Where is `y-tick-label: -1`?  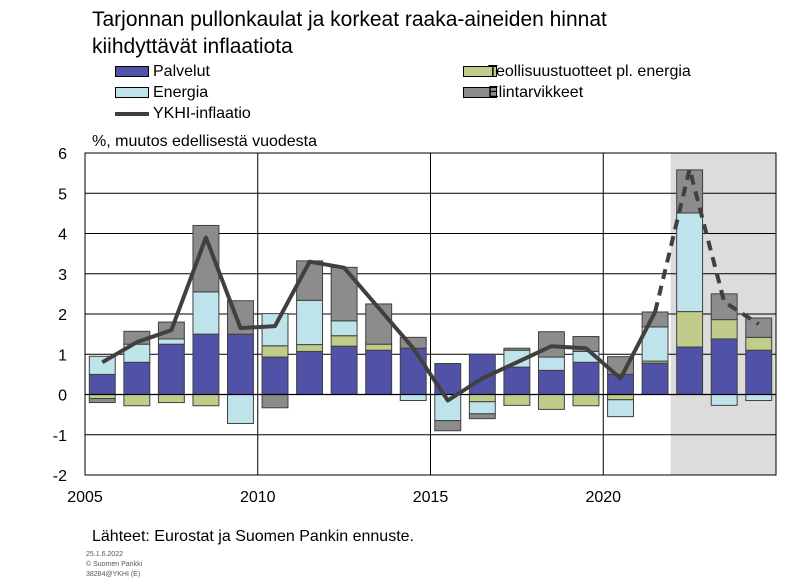 y-tick-label: -1 is located at coordinates (60, 436).